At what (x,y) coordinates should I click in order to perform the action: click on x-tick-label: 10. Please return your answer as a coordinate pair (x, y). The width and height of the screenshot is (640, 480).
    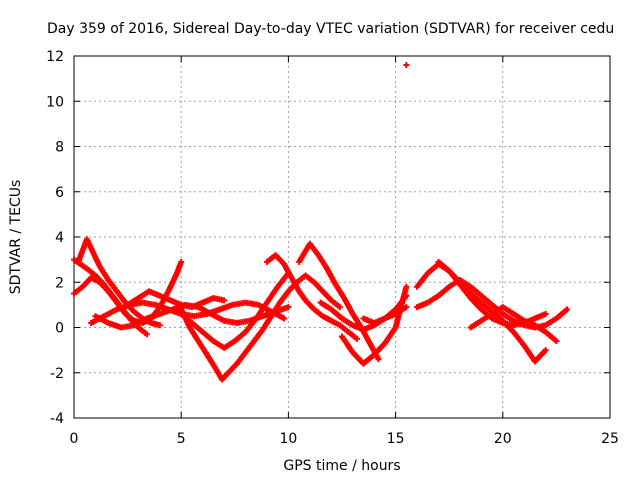
    Looking at the image, I should click on (288, 439).